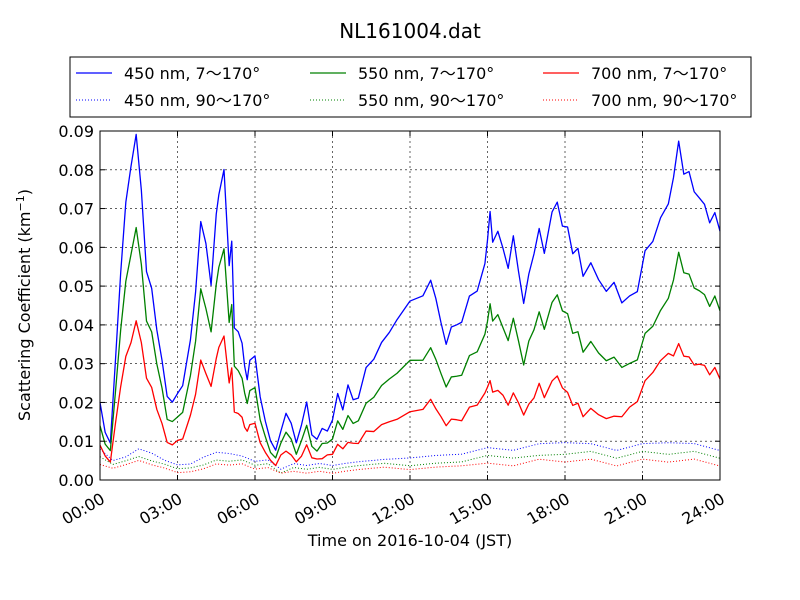 This screenshot has height=600, width=800. Describe the element at coordinates (659, 73) in the screenshot. I see `legend-label-700-solid: 700 nm, 7～170°` at that location.